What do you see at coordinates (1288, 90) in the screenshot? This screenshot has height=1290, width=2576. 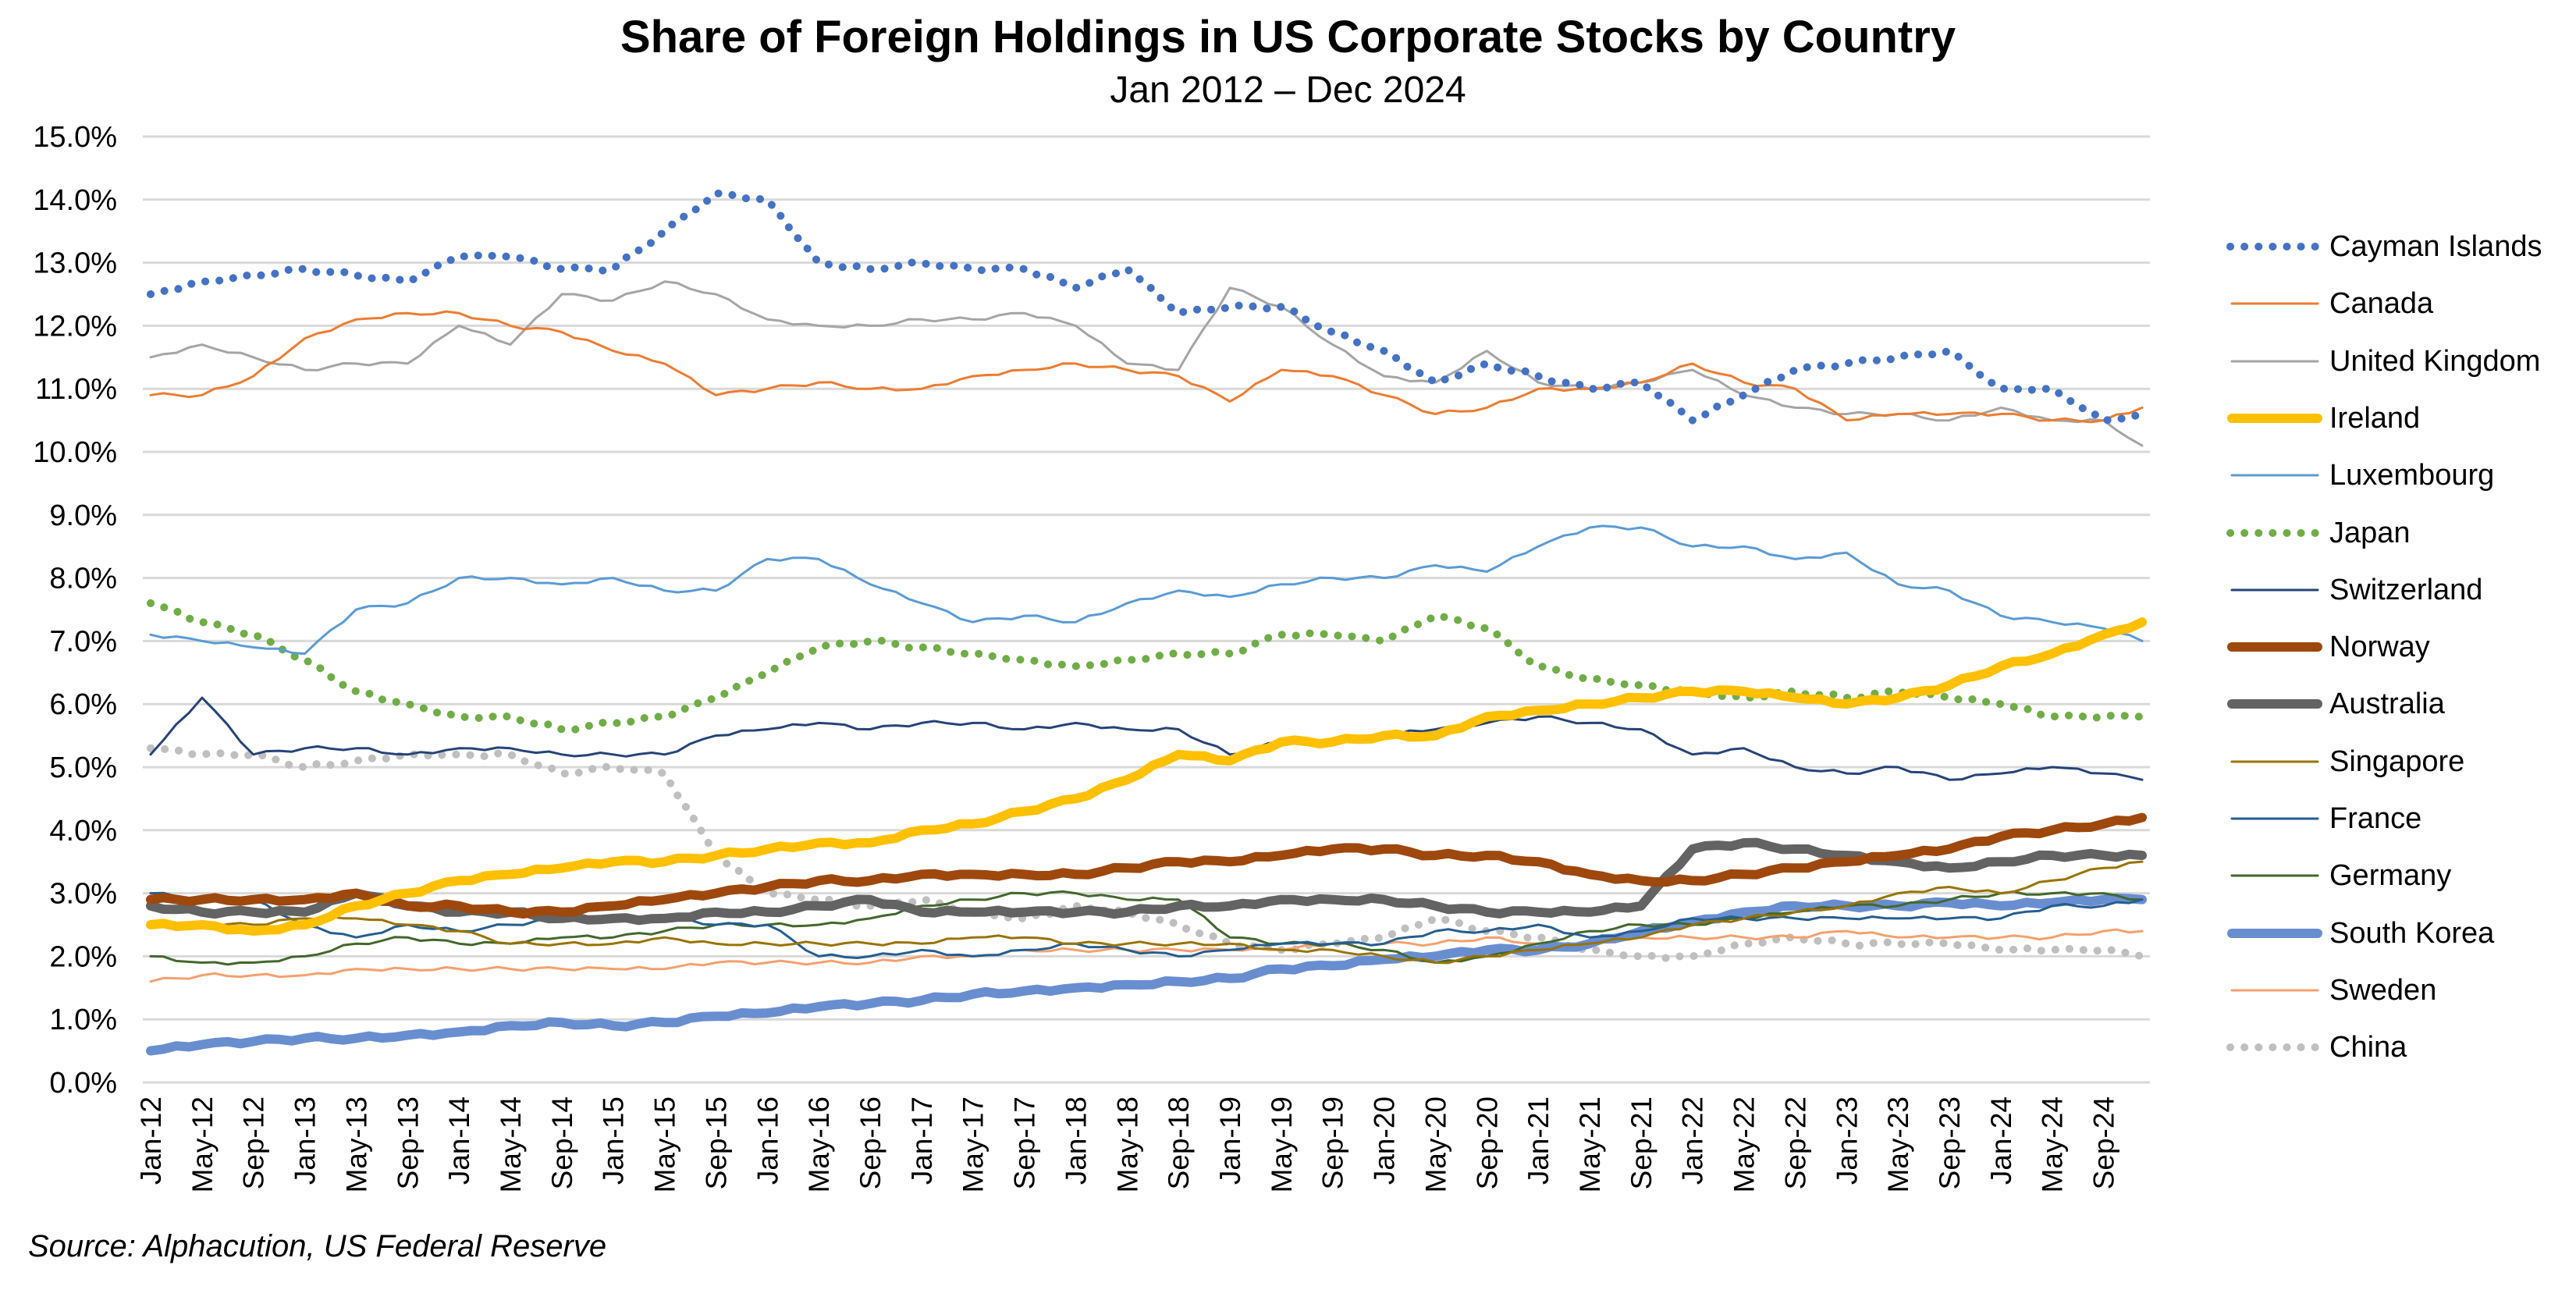 I see `chart-subtitle: Jan 2012 – Dec 2024` at bounding box center [1288, 90].